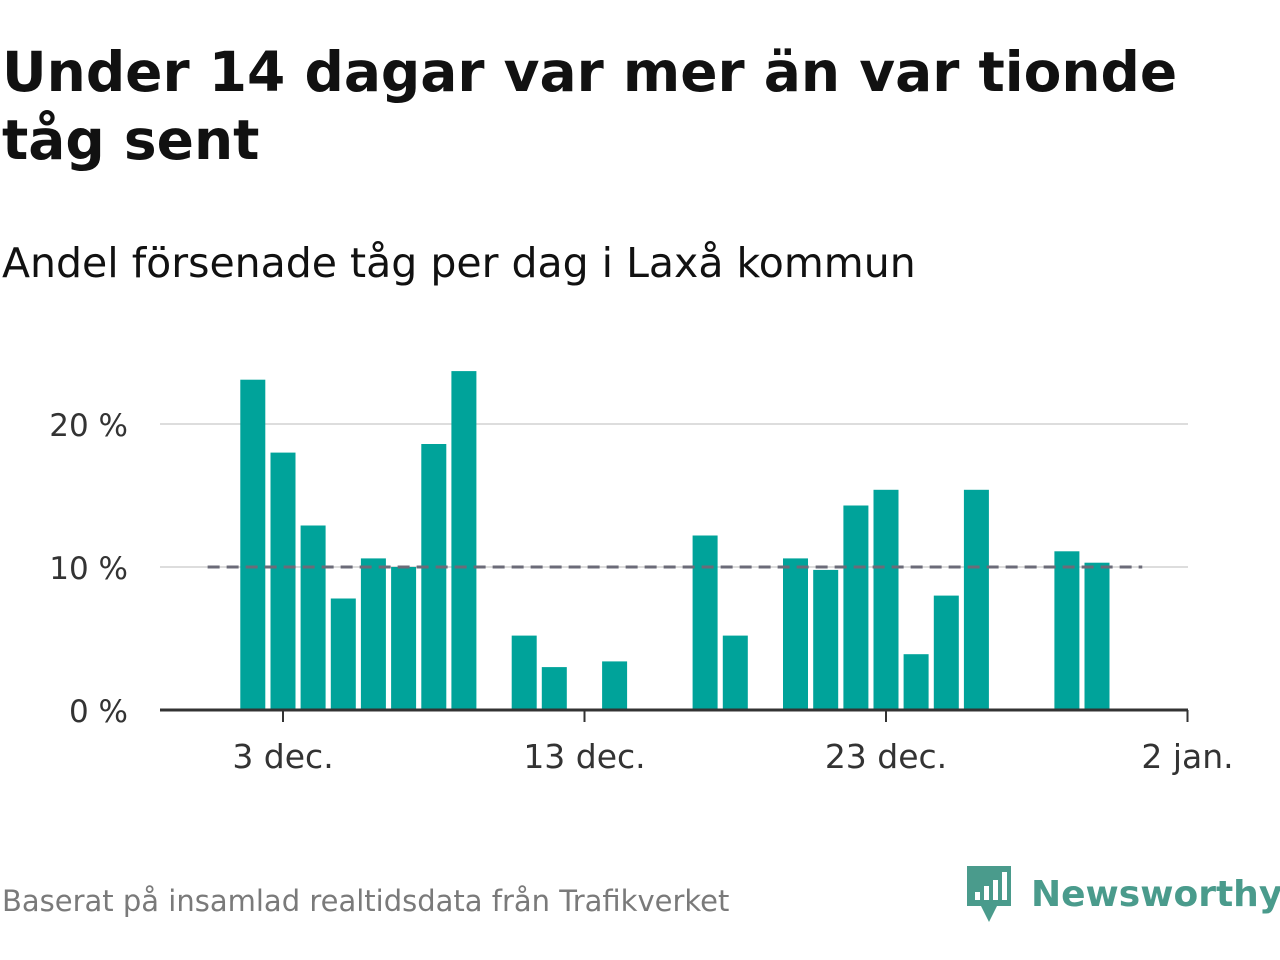  What do you see at coordinates (88, 426) in the screenshot?
I see `y-tick-label-20: 20 %` at bounding box center [88, 426].